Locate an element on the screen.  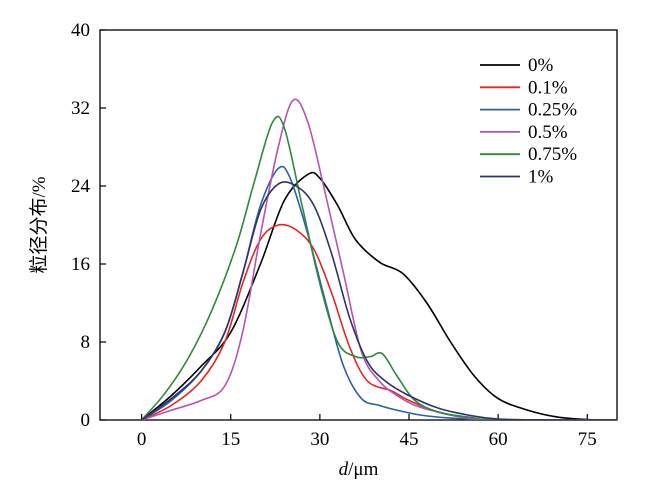
legend: 0%0.1%0.25%0.5%0.75%1% is located at coordinates (528, 121).